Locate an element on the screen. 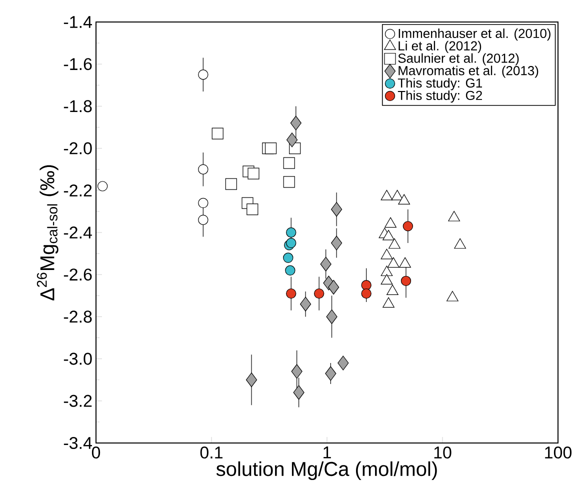 The height and width of the screenshot is (500, 582). x-tick-label: 0.1 is located at coordinates (211, 452).